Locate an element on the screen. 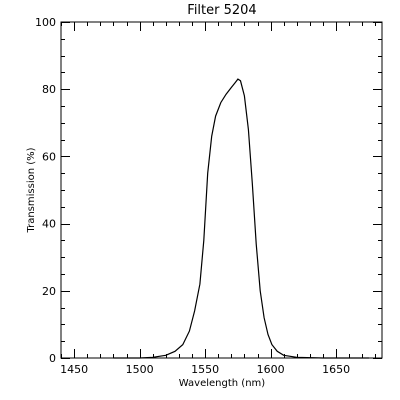  x-tick-label: 1600 is located at coordinates (271, 369).